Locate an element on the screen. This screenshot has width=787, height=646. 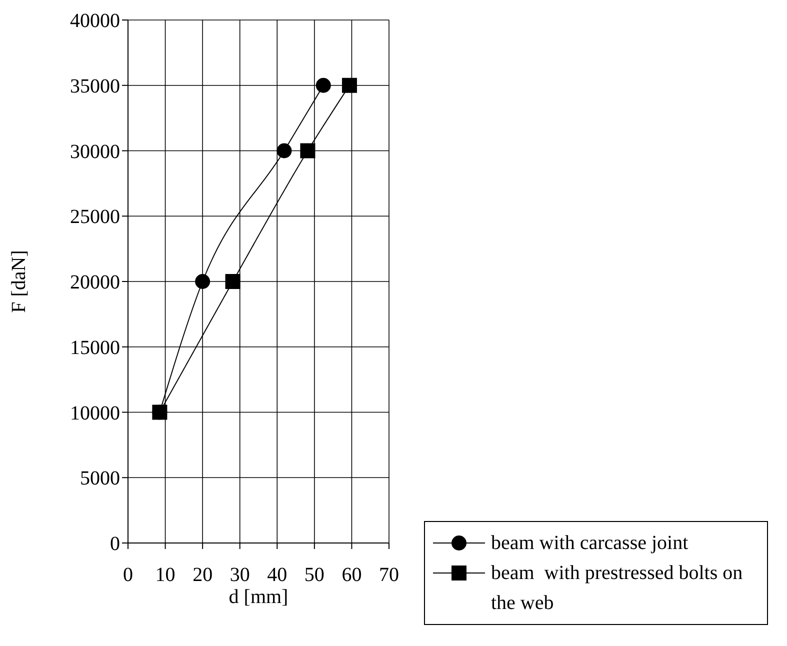
x-tick-label: 70 is located at coordinates (389, 575).